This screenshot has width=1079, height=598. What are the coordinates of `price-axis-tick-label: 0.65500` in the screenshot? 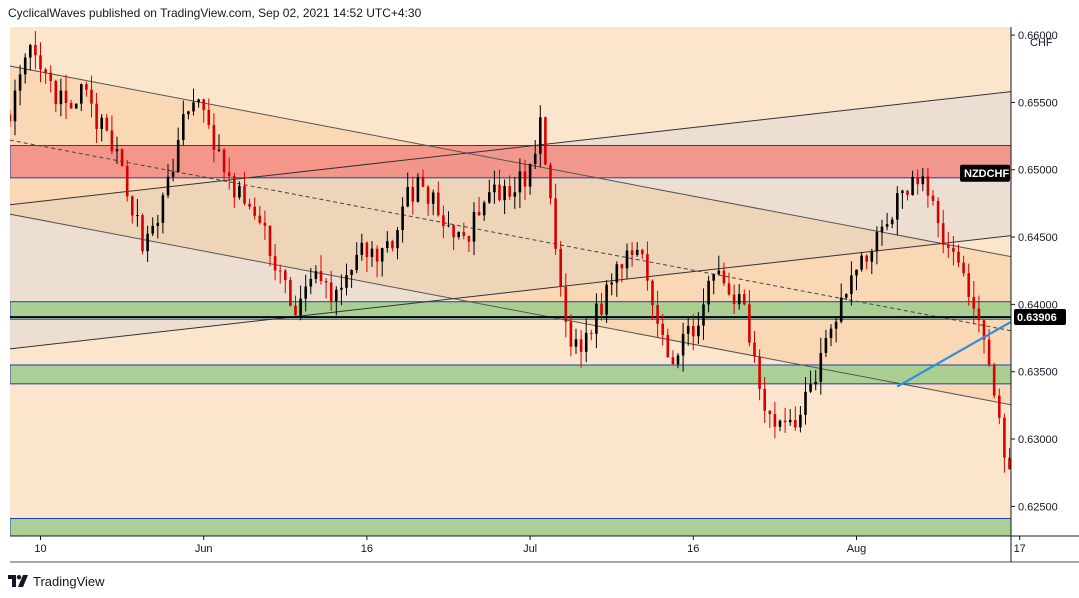 It's located at (1038, 103).